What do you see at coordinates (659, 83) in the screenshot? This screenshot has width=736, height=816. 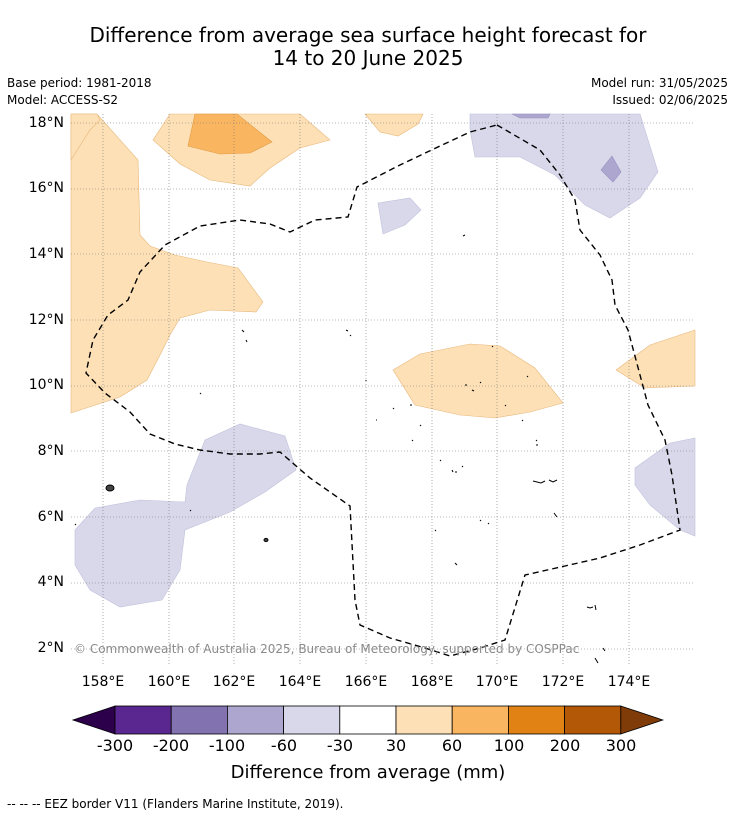 I see `model-run: Model run: 31/05/2025` at bounding box center [659, 83].